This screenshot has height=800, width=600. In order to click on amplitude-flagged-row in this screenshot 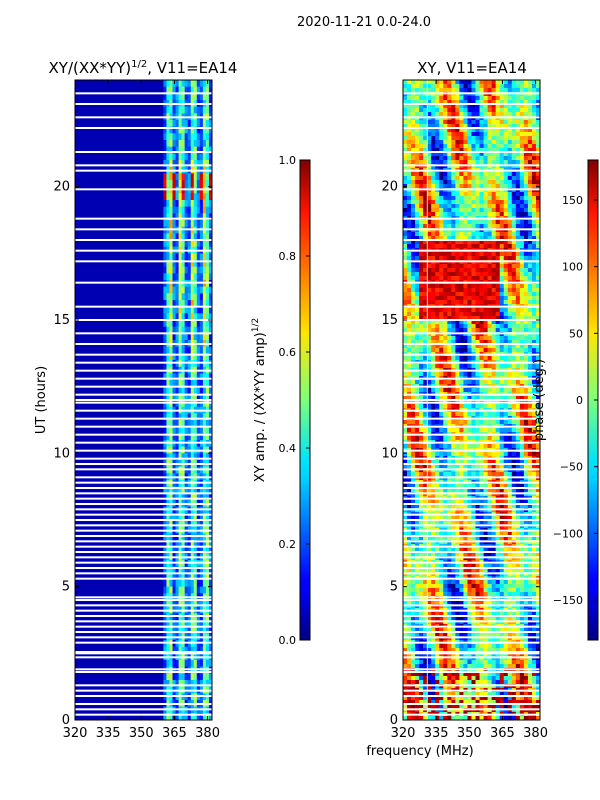, I will do `click(143, 525)`.